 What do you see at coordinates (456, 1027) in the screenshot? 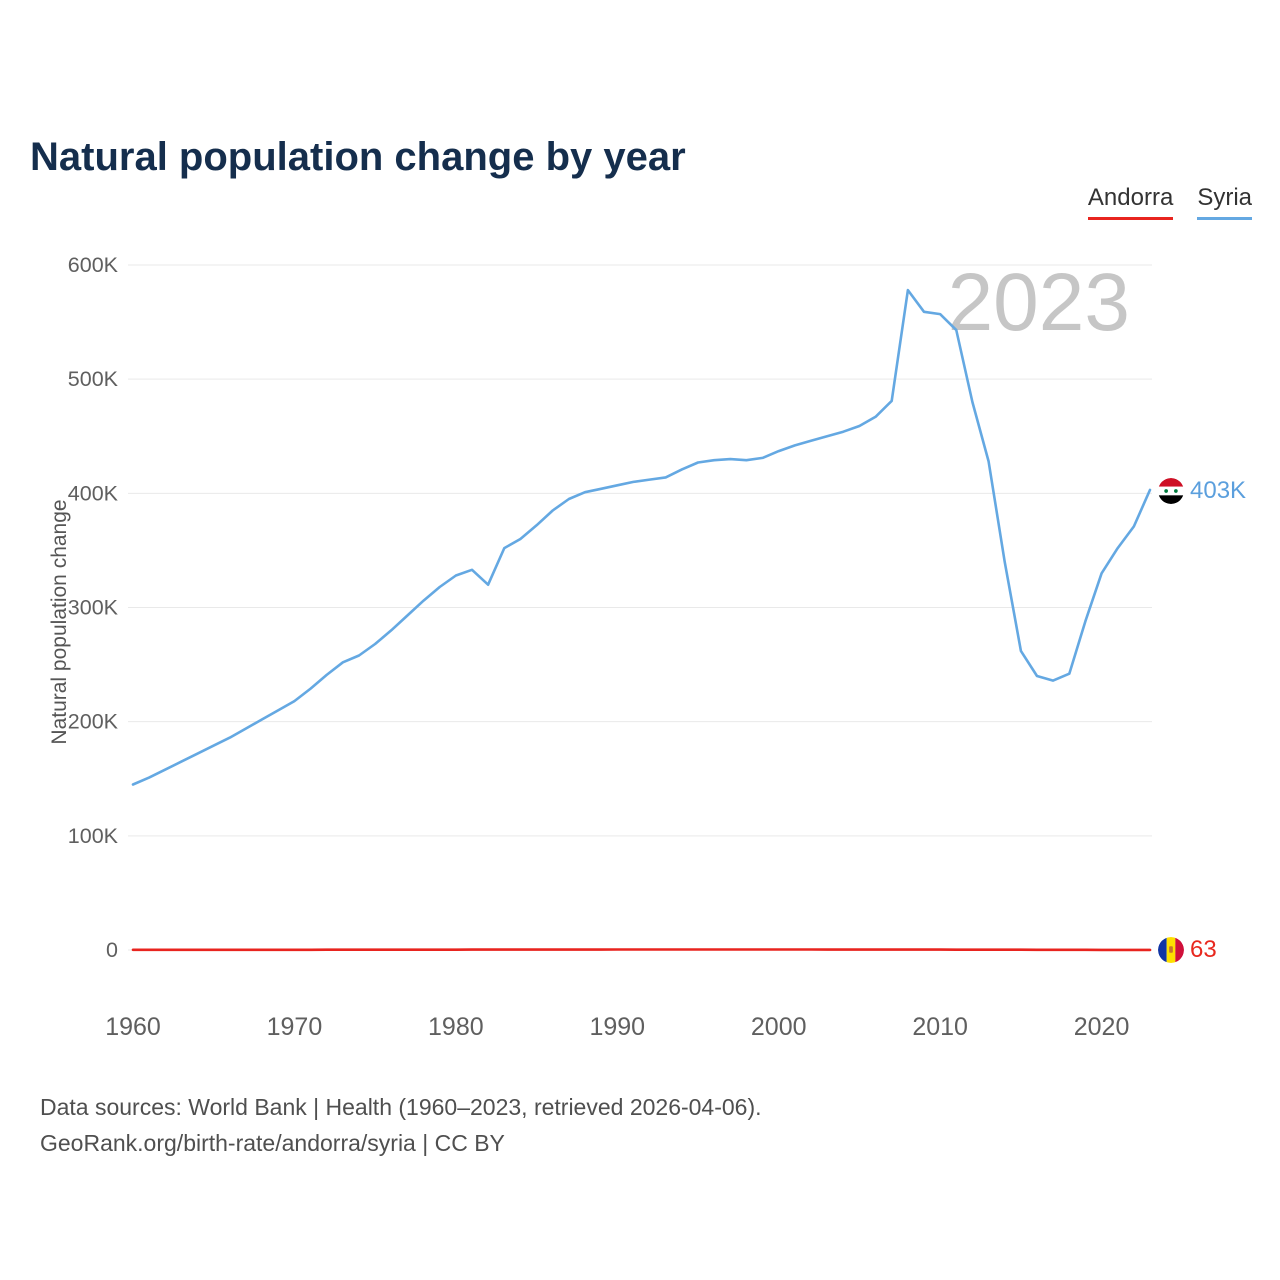
I see `x-tick-label: 1980` at bounding box center [456, 1027].